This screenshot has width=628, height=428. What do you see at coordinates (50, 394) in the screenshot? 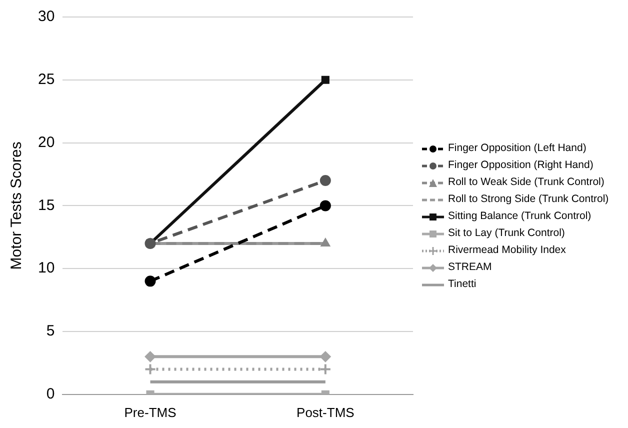
I see `y-tick-label: 0` at bounding box center [50, 394].